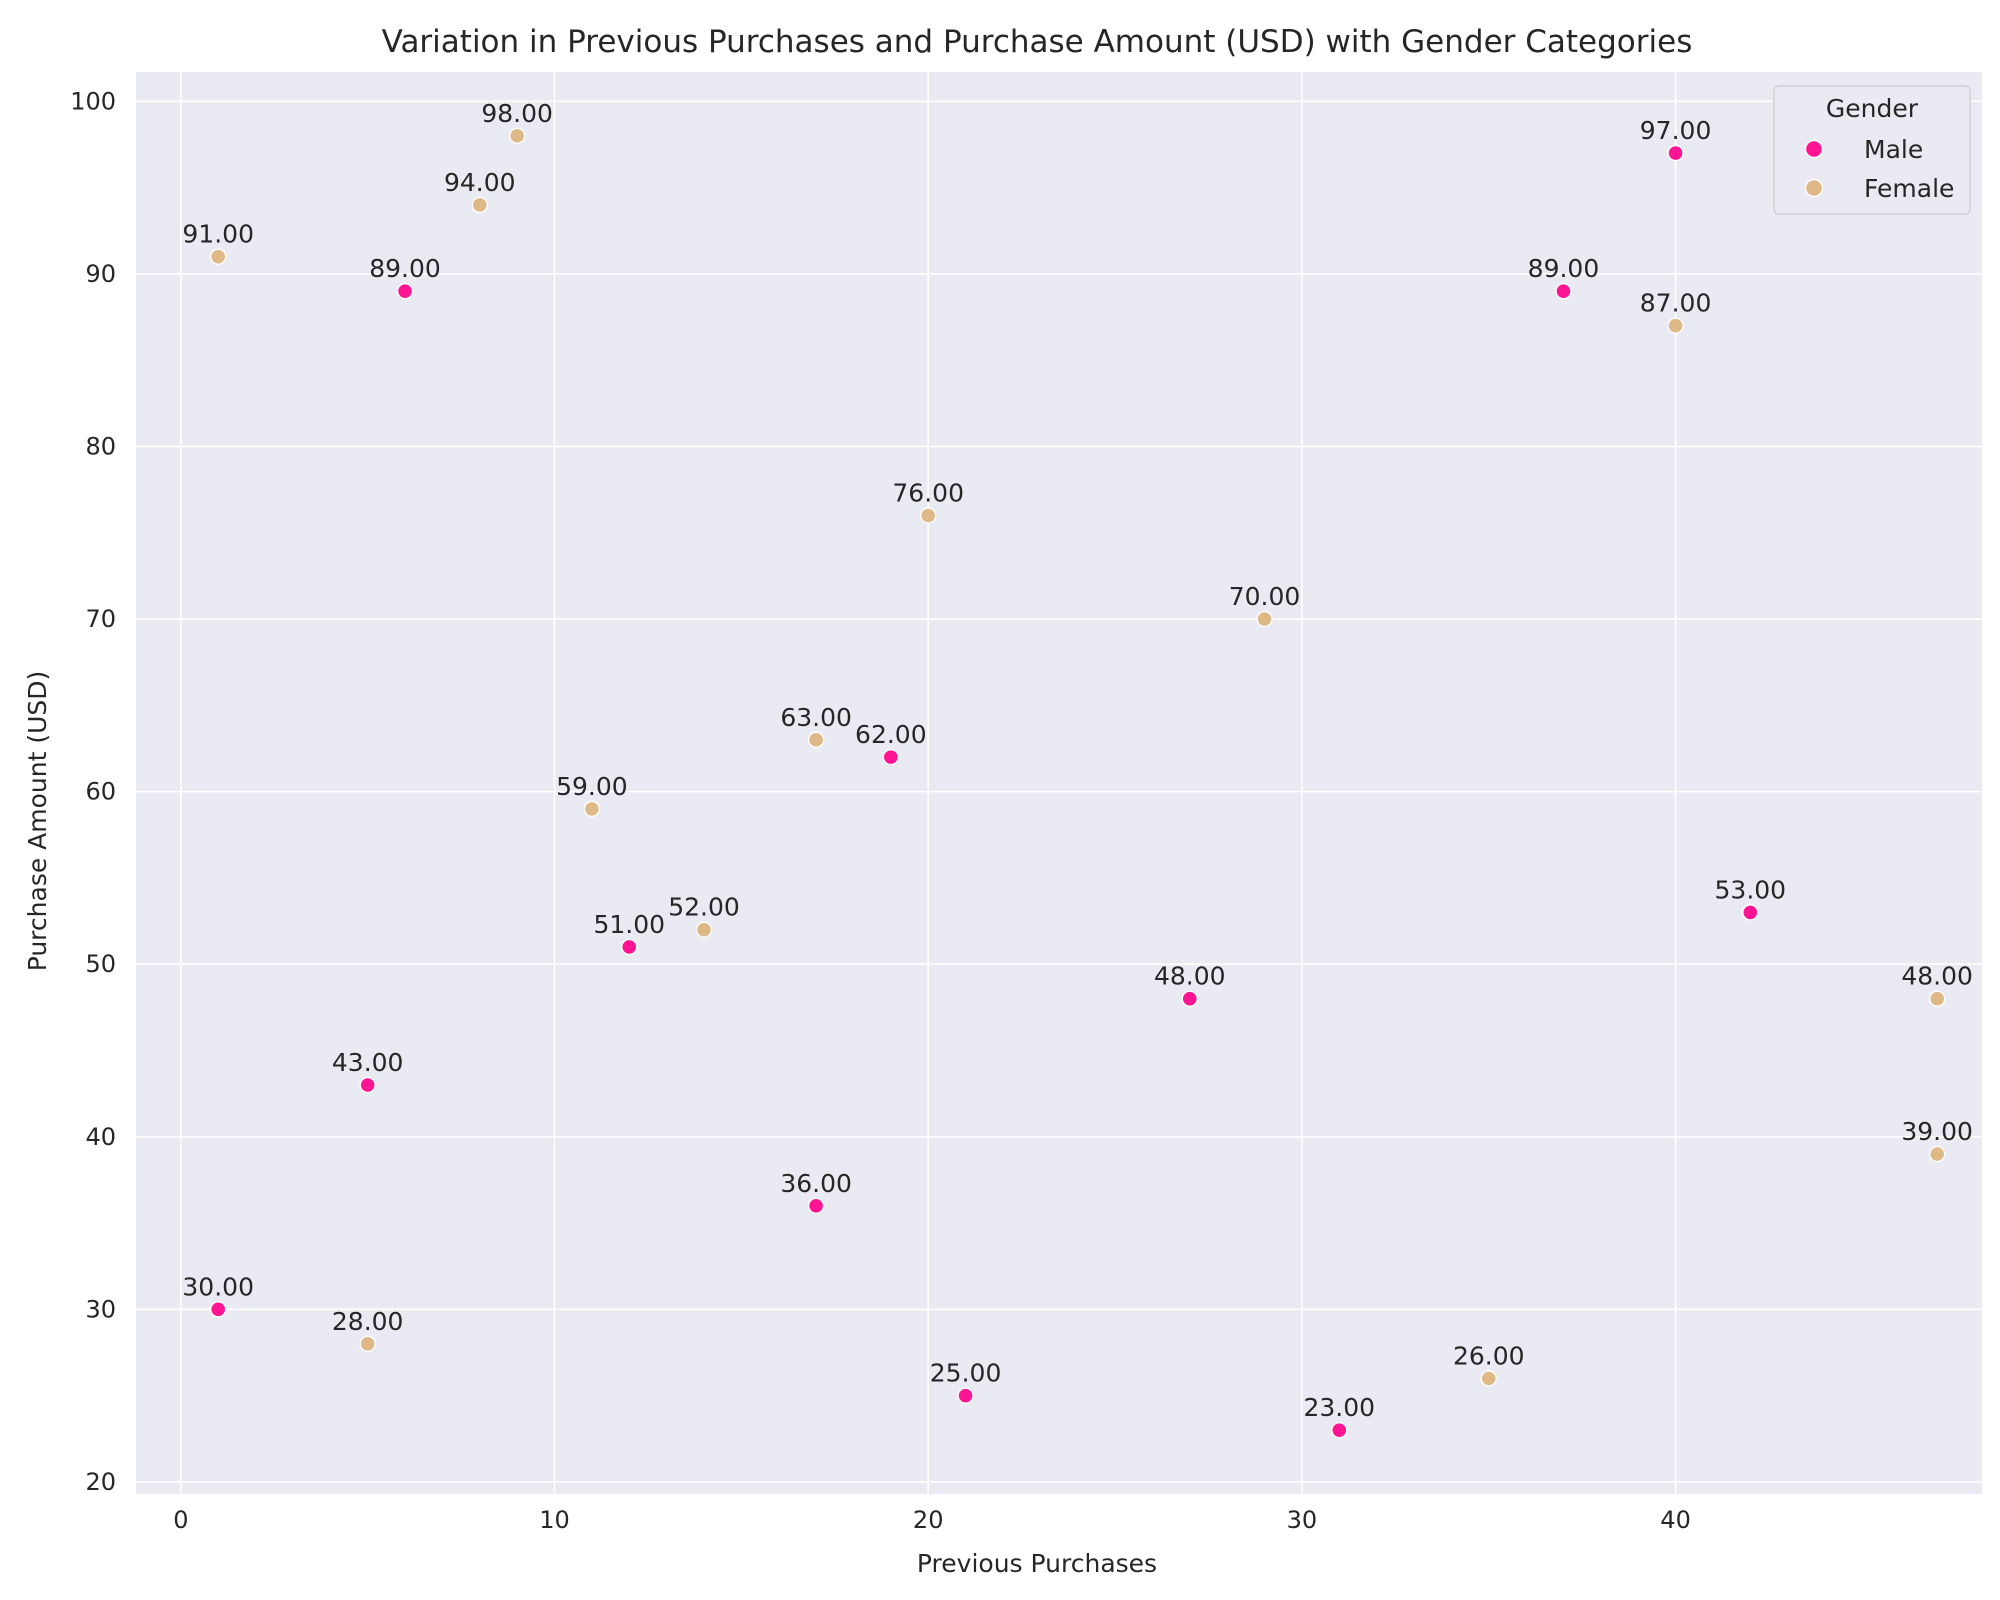  Describe the element at coordinates (1893, 149) in the screenshot. I see `legend-label: Male` at that location.